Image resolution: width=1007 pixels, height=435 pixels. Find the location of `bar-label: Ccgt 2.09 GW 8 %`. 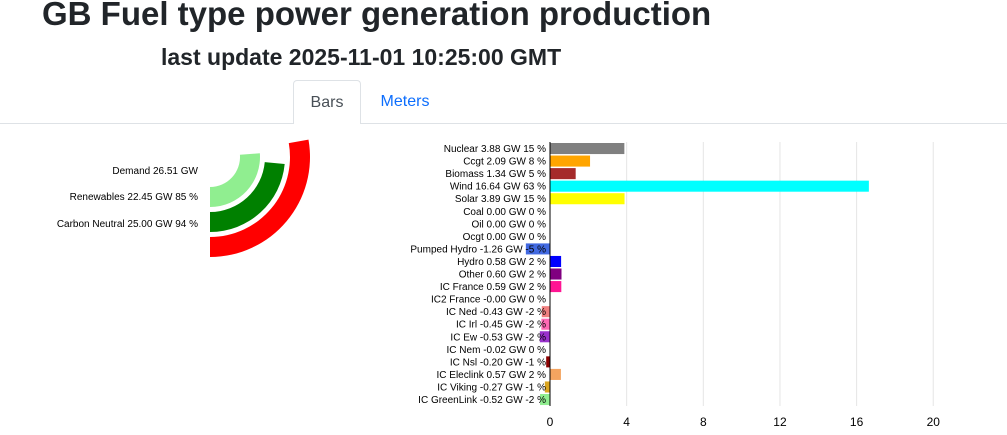

bar-label: Ccgt 2.09 GW 8 % is located at coordinates (504, 162).